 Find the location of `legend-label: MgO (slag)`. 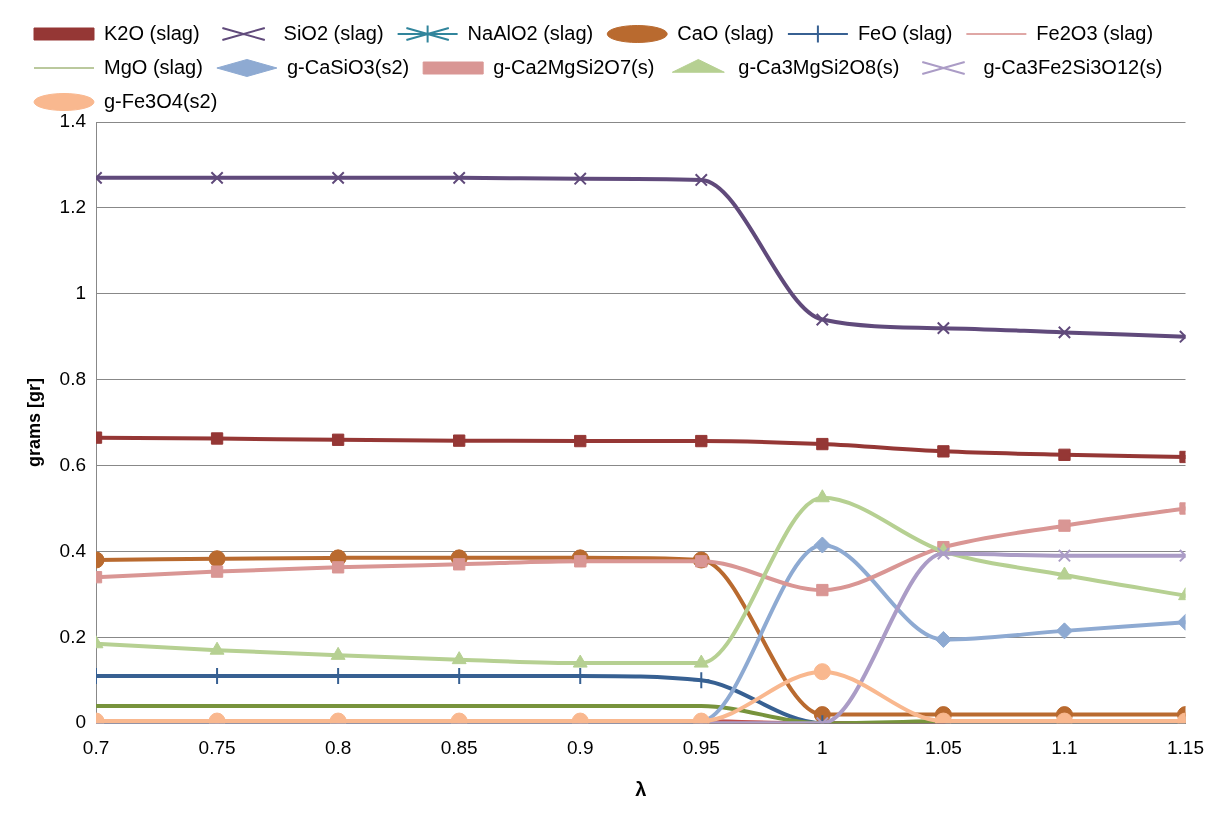

legend-label: MgO (slag) is located at coordinates (153, 66).